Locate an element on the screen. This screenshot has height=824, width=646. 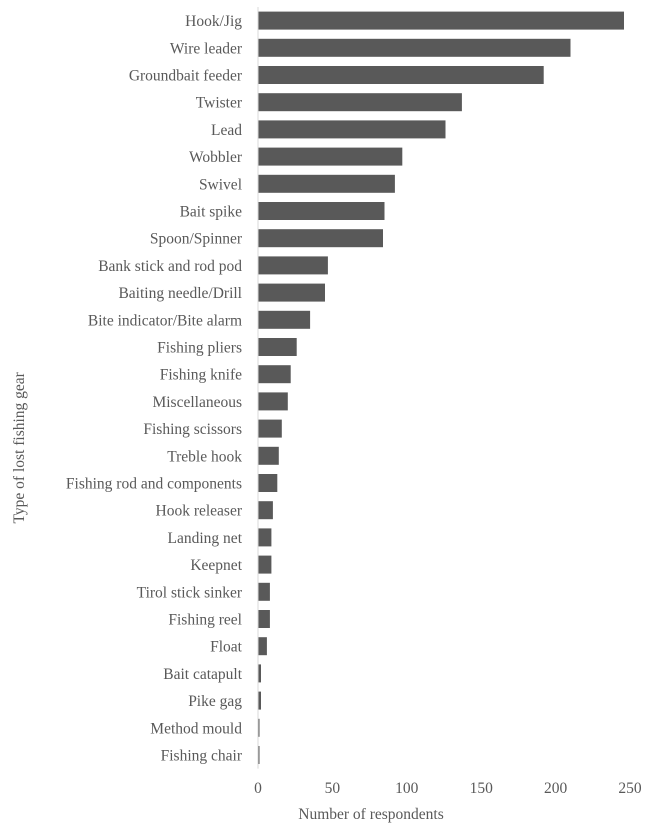
category-label: Baiting needle/Drill is located at coordinates (180, 293).